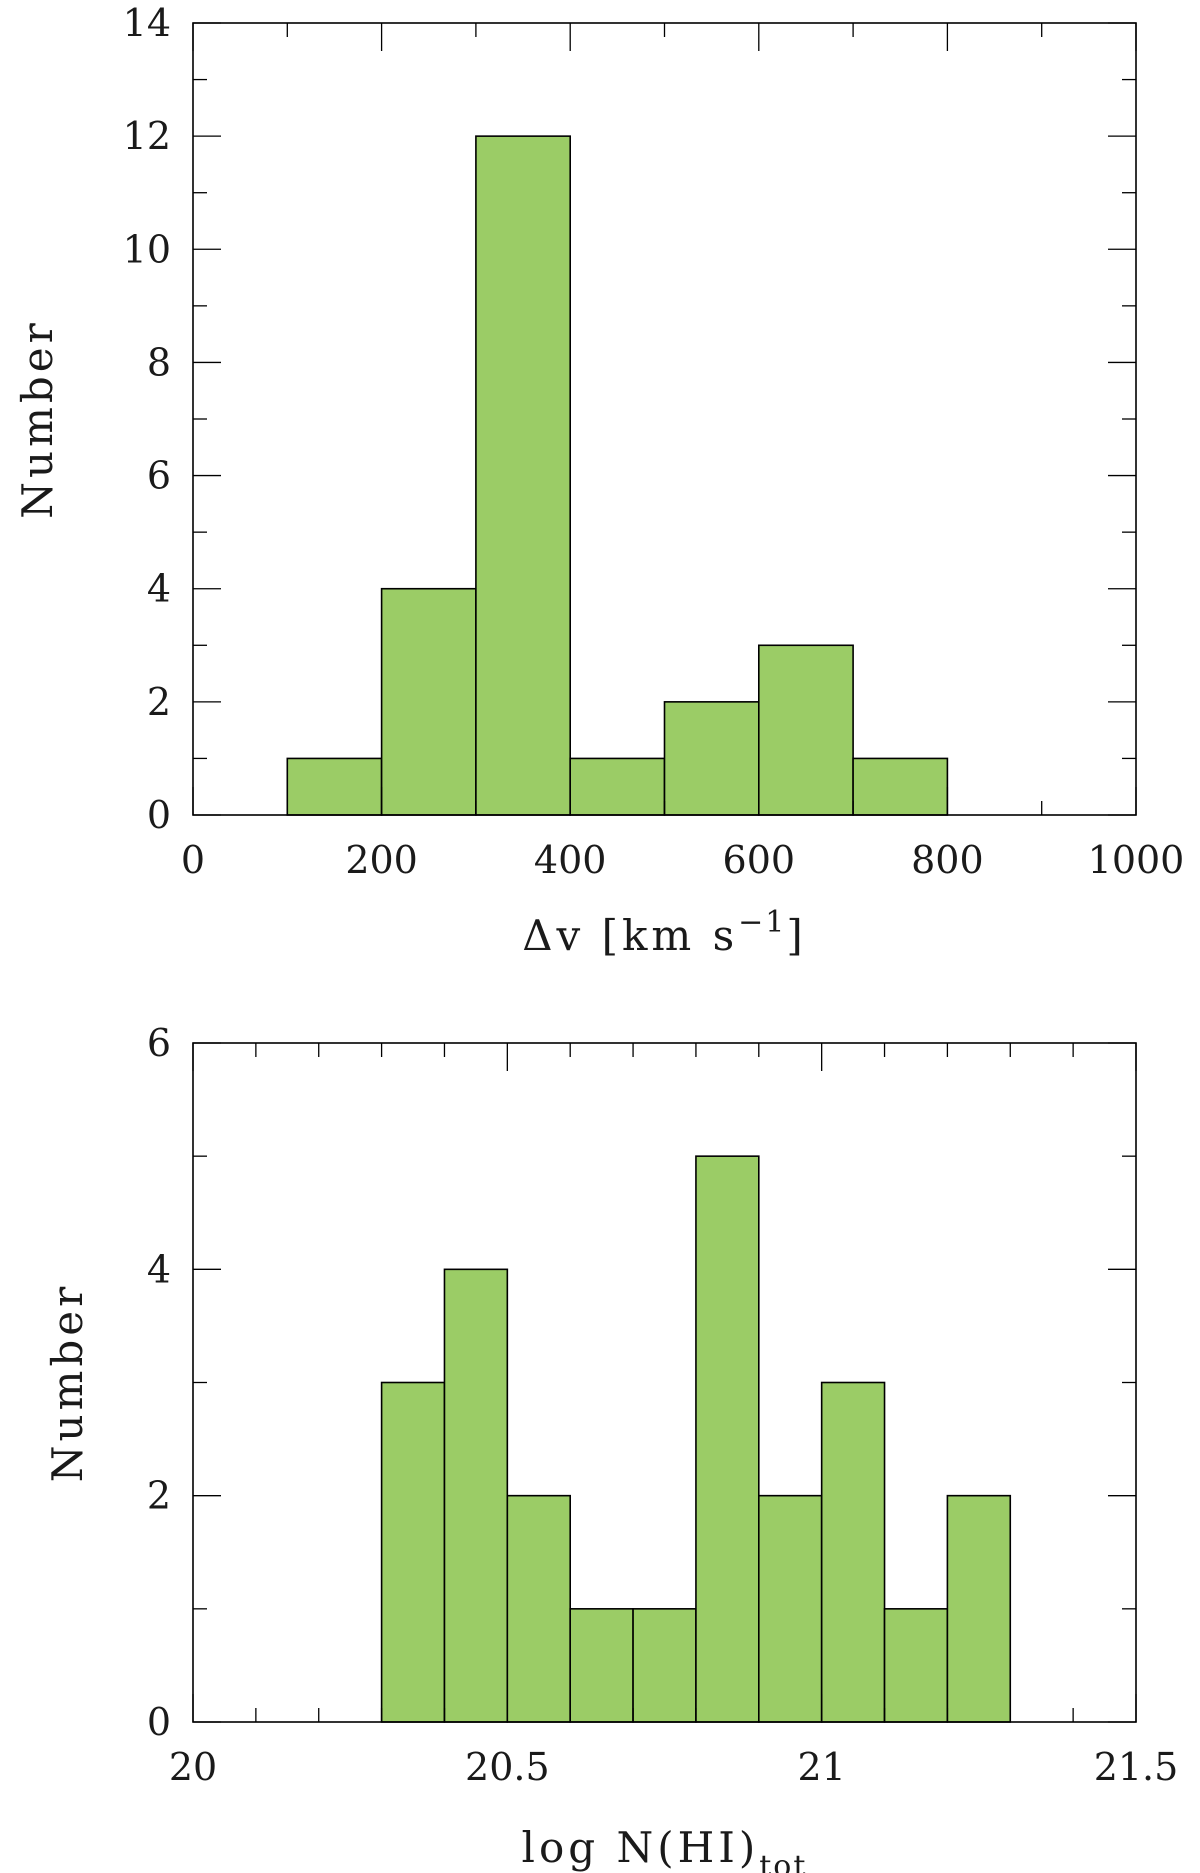 The height and width of the screenshot is (1873, 1200). Describe the element at coordinates (507, 1767) in the screenshot. I see `x-tick-label: 20.5` at that location.